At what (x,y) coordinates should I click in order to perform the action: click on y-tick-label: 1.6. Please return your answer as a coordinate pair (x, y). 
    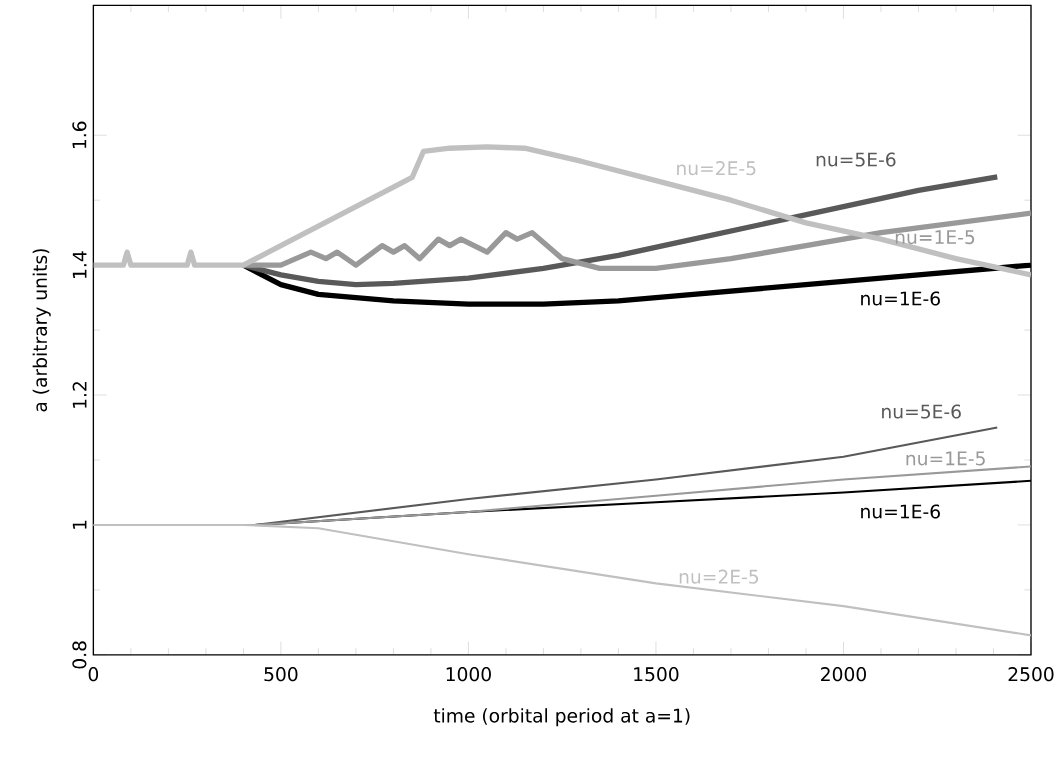
    Looking at the image, I should click on (79, 135).